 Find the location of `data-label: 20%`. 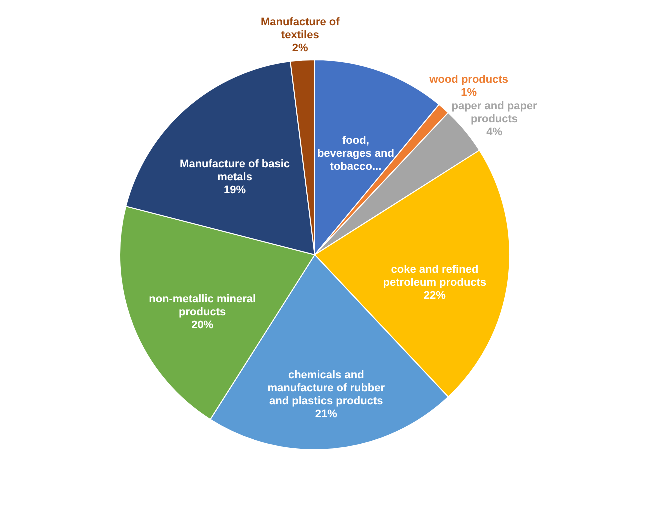

data-label: 20% is located at coordinates (203, 326).